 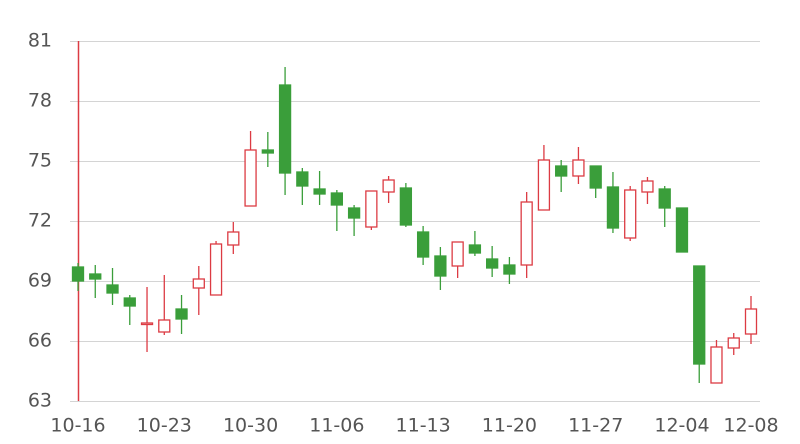 I want to click on y-tick-label: 69, so click(x=40, y=281).